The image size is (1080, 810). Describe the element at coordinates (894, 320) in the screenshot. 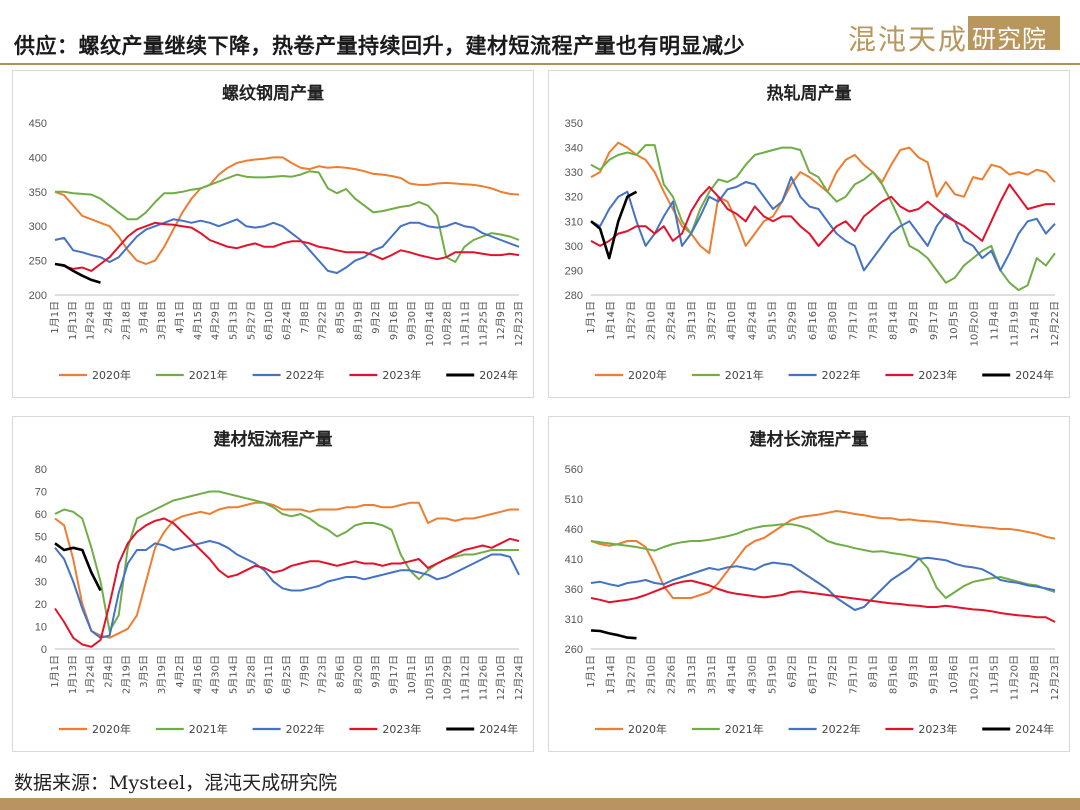

I see `x-tick-label: 8月14日` at that location.